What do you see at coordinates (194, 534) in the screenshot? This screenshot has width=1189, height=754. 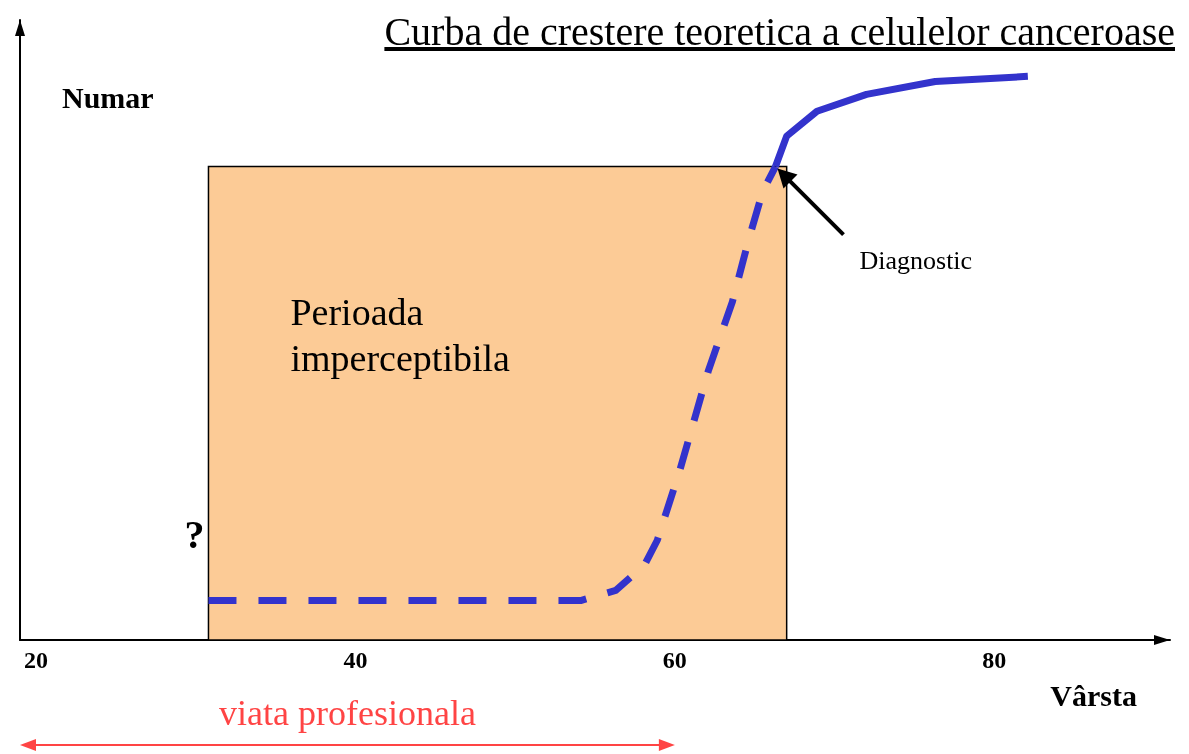 I see `annotation: ?` at bounding box center [194, 534].